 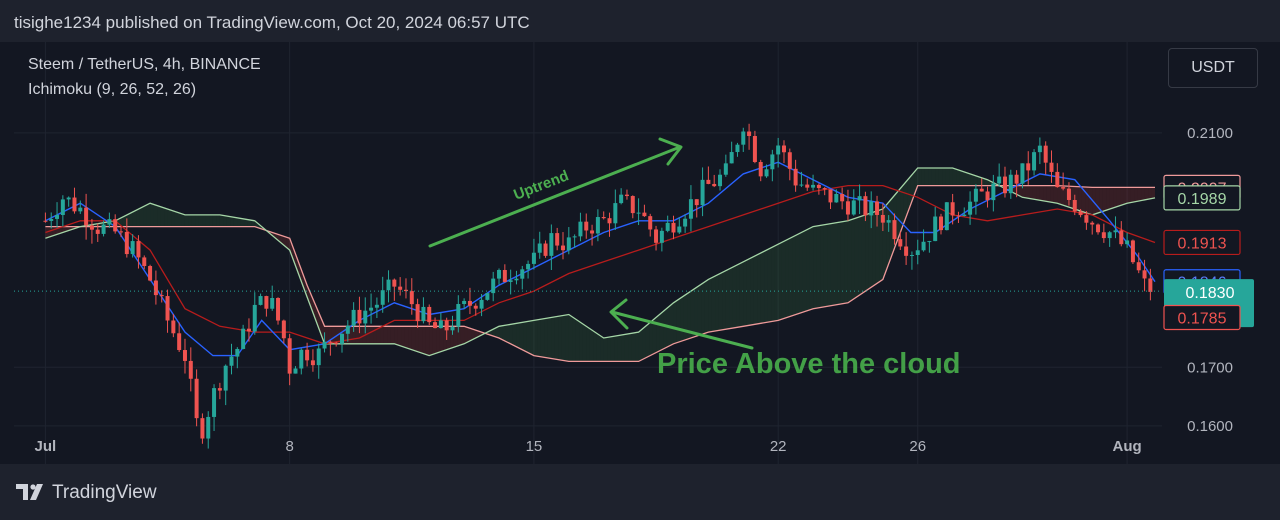 What do you see at coordinates (144, 64) in the screenshot?
I see `symbol-title: Steem / TetherUS, 4h, BINANCE` at bounding box center [144, 64].